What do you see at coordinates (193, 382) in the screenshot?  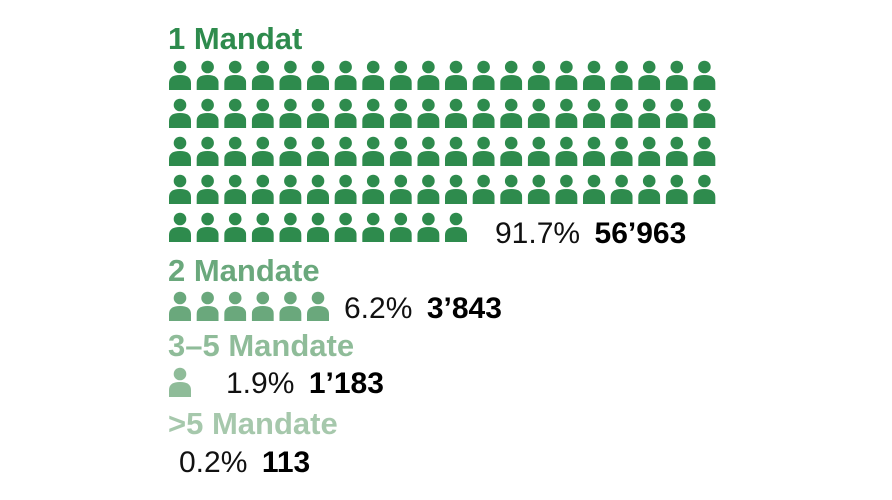 I see `icons-group-3-5-mandate` at bounding box center [193, 382].